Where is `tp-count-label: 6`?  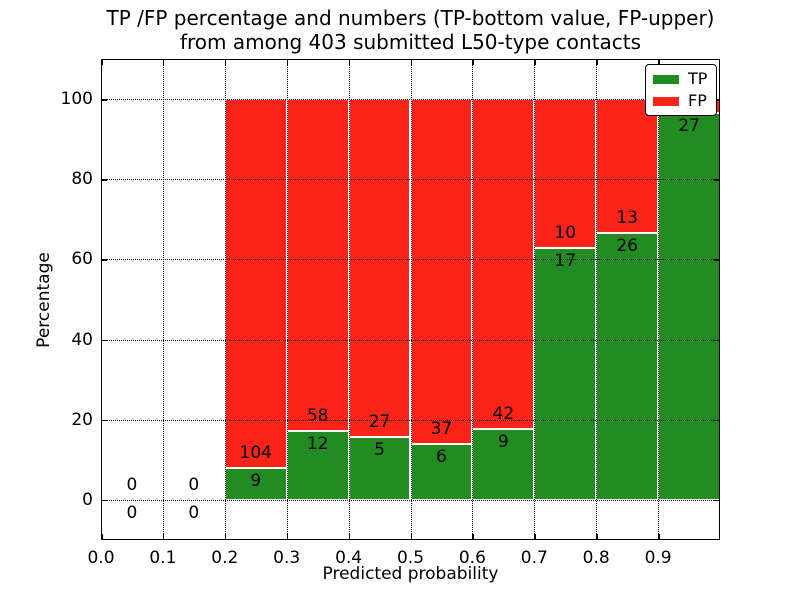 tp-count-label: 6 is located at coordinates (441, 456).